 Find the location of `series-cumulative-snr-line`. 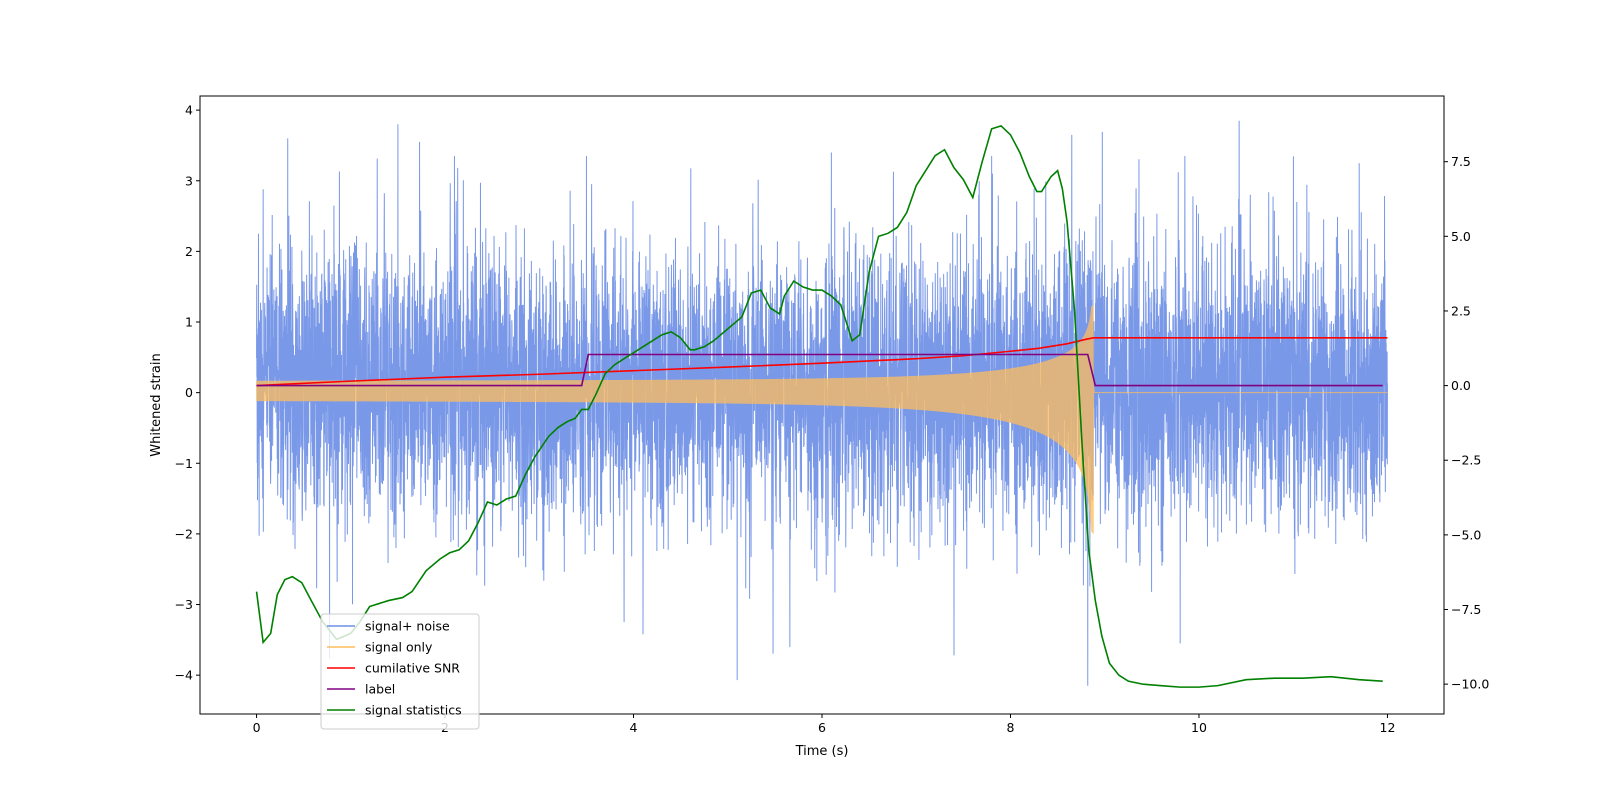

series-cumulative-snr-line is located at coordinates (822, 362).